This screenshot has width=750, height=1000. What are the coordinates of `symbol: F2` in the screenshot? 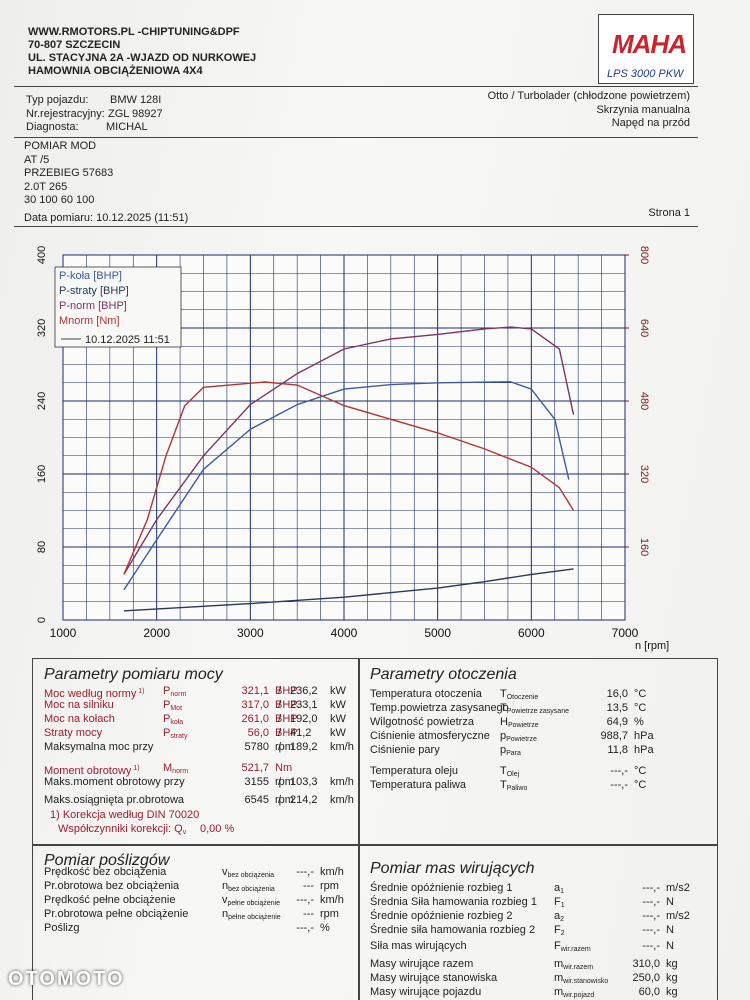 It's located at (559, 932).